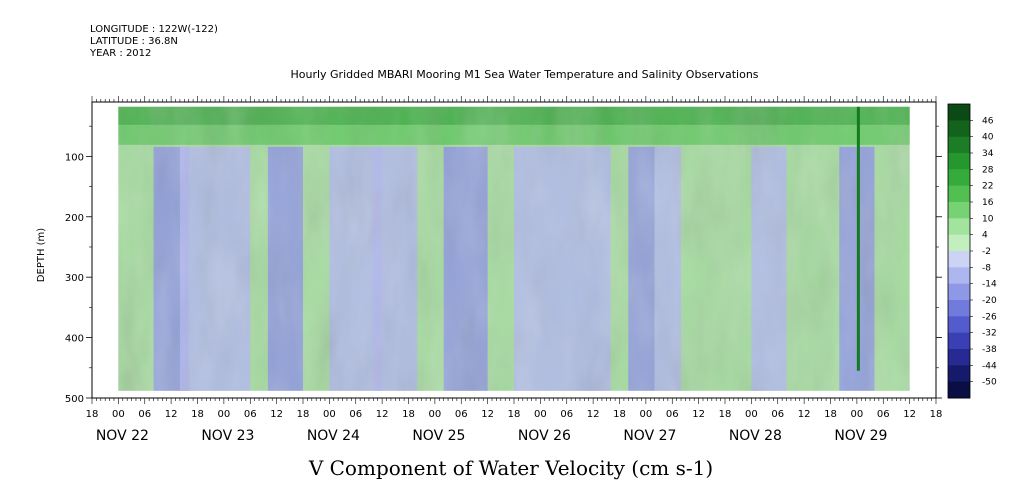  Describe the element at coordinates (74, 339) in the screenshot. I see `y-tick-label: 400` at that location.